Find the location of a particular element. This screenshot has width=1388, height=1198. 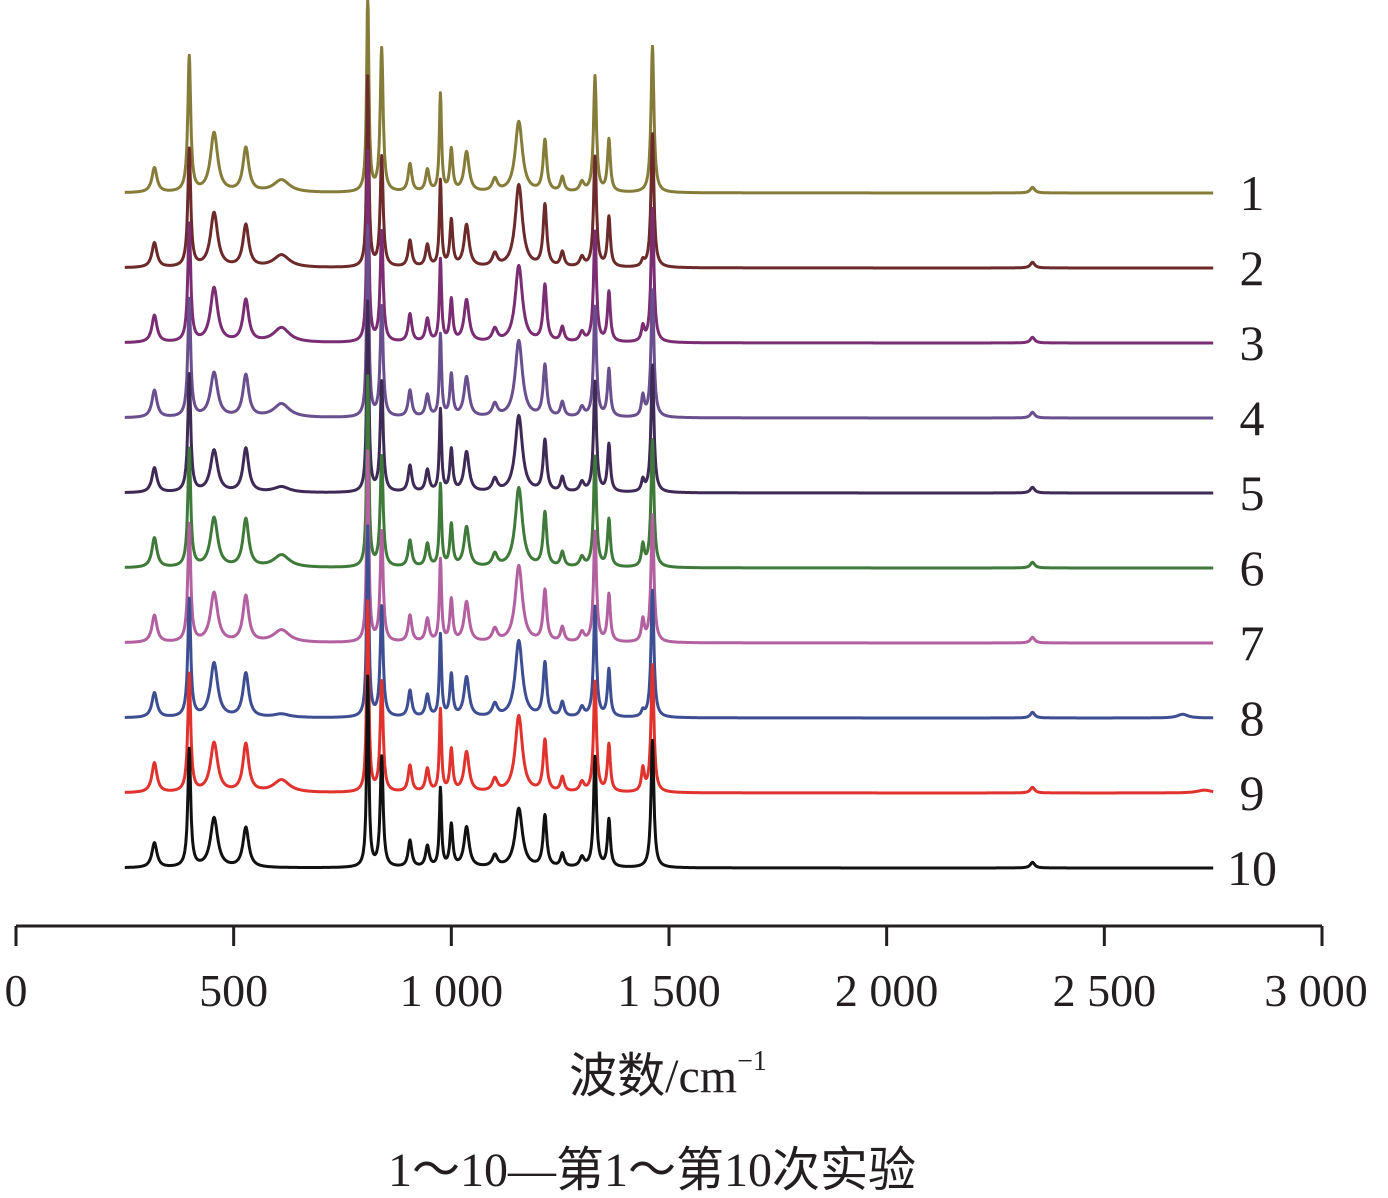

x-tick-label: 1 000 is located at coordinates (452, 990).